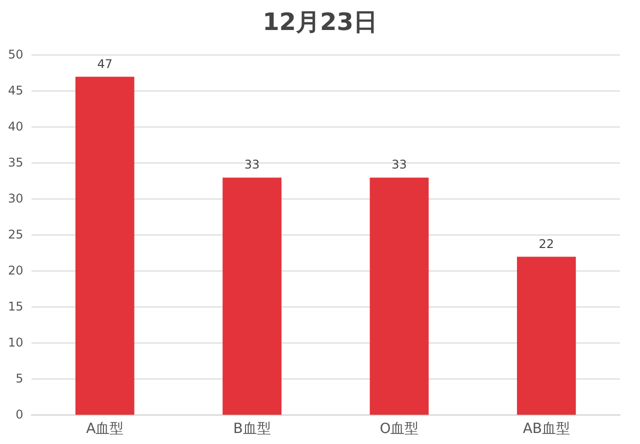 The width and height of the screenshot is (640, 444). Describe the element at coordinates (16, 234) in the screenshot. I see `y-tick-label: 25` at that location.